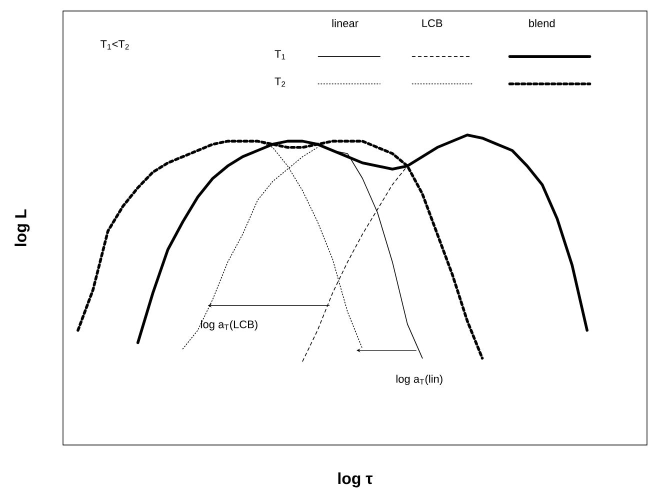 Image resolution: width=648 pixels, height=492 pixels. Describe the element at coordinates (355, 480) in the screenshot. I see `x-axis-title: log τ` at that location.